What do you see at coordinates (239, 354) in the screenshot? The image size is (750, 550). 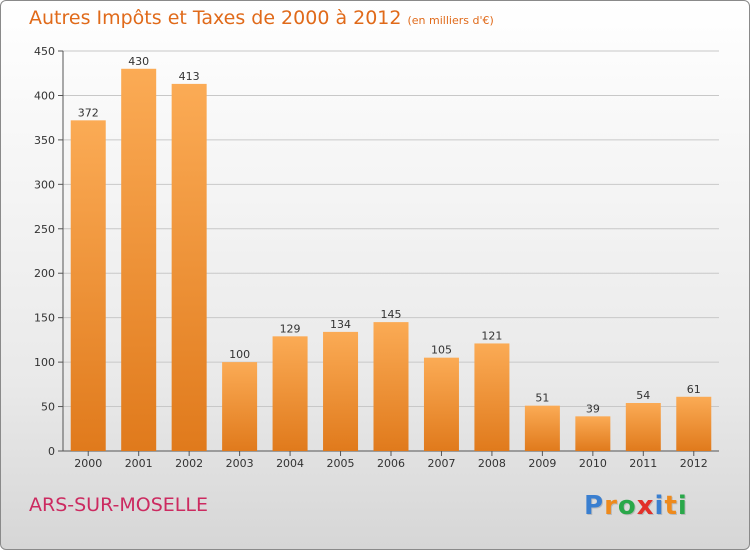 I see `data-label: 100` at bounding box center [239, 354].